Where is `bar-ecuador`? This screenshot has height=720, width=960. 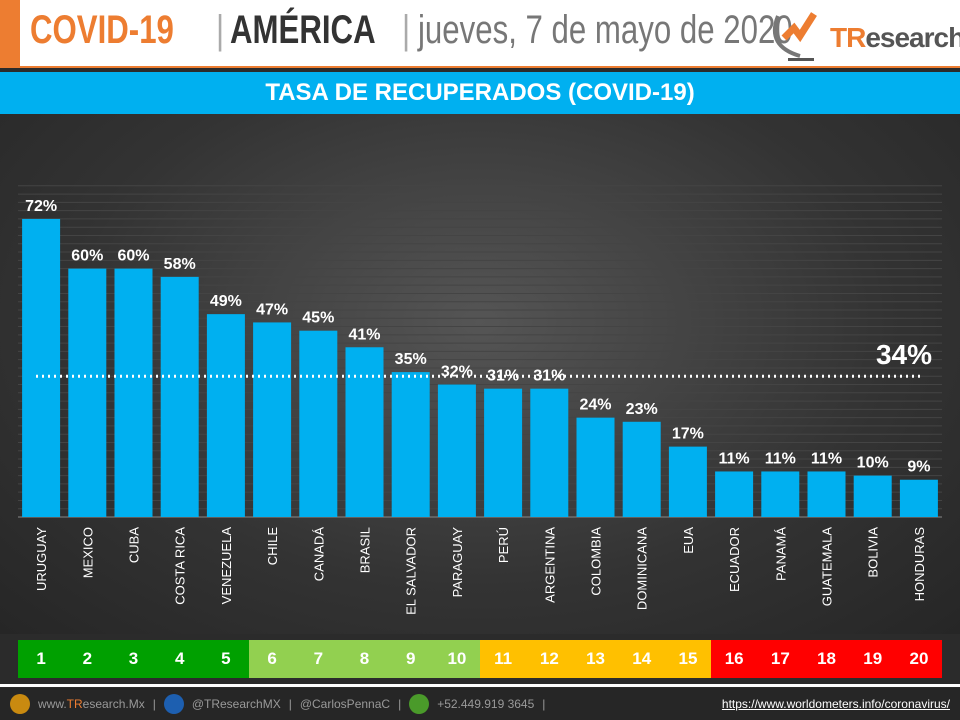 bar-ecuador is located at coordinates (734, 494).